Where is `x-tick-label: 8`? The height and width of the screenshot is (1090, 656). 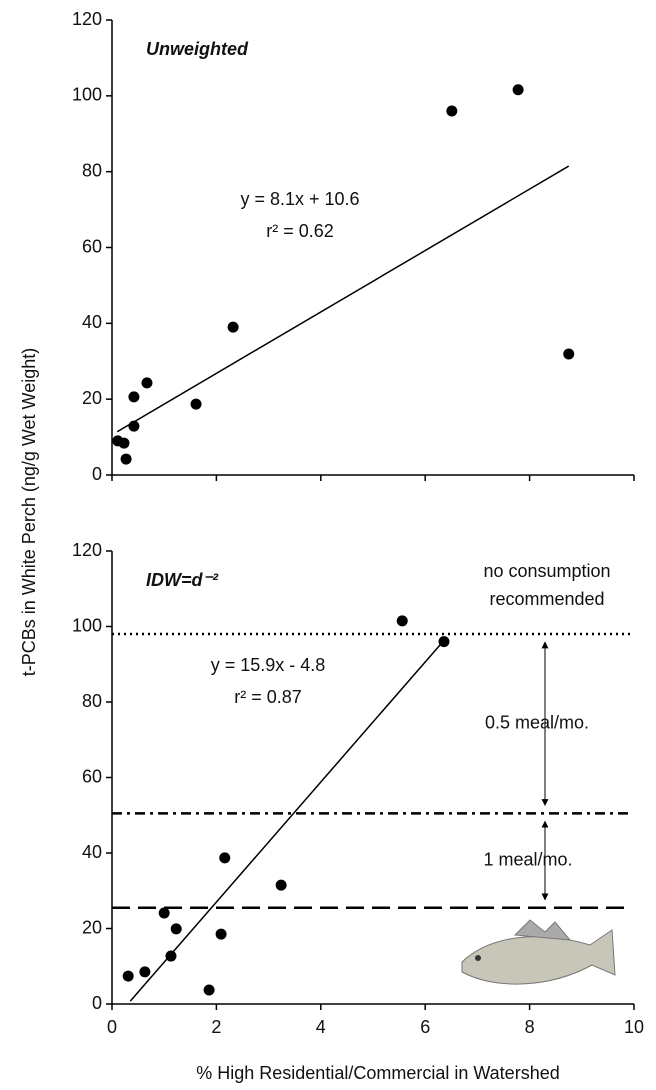 x-tick-label: 8 is located at coordinates (530, 1027).